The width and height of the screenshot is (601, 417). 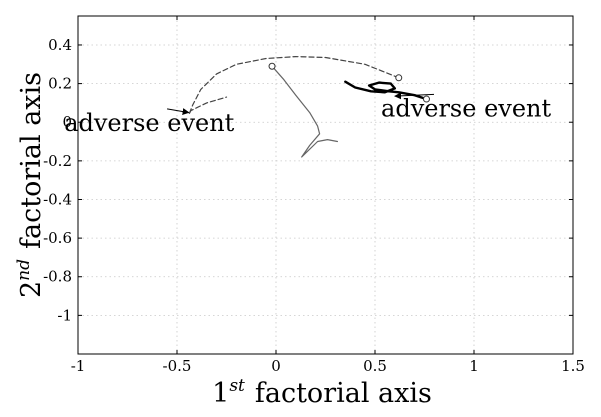 I want to click on y-axis-title-base: 2, so click(x=31, y=289).